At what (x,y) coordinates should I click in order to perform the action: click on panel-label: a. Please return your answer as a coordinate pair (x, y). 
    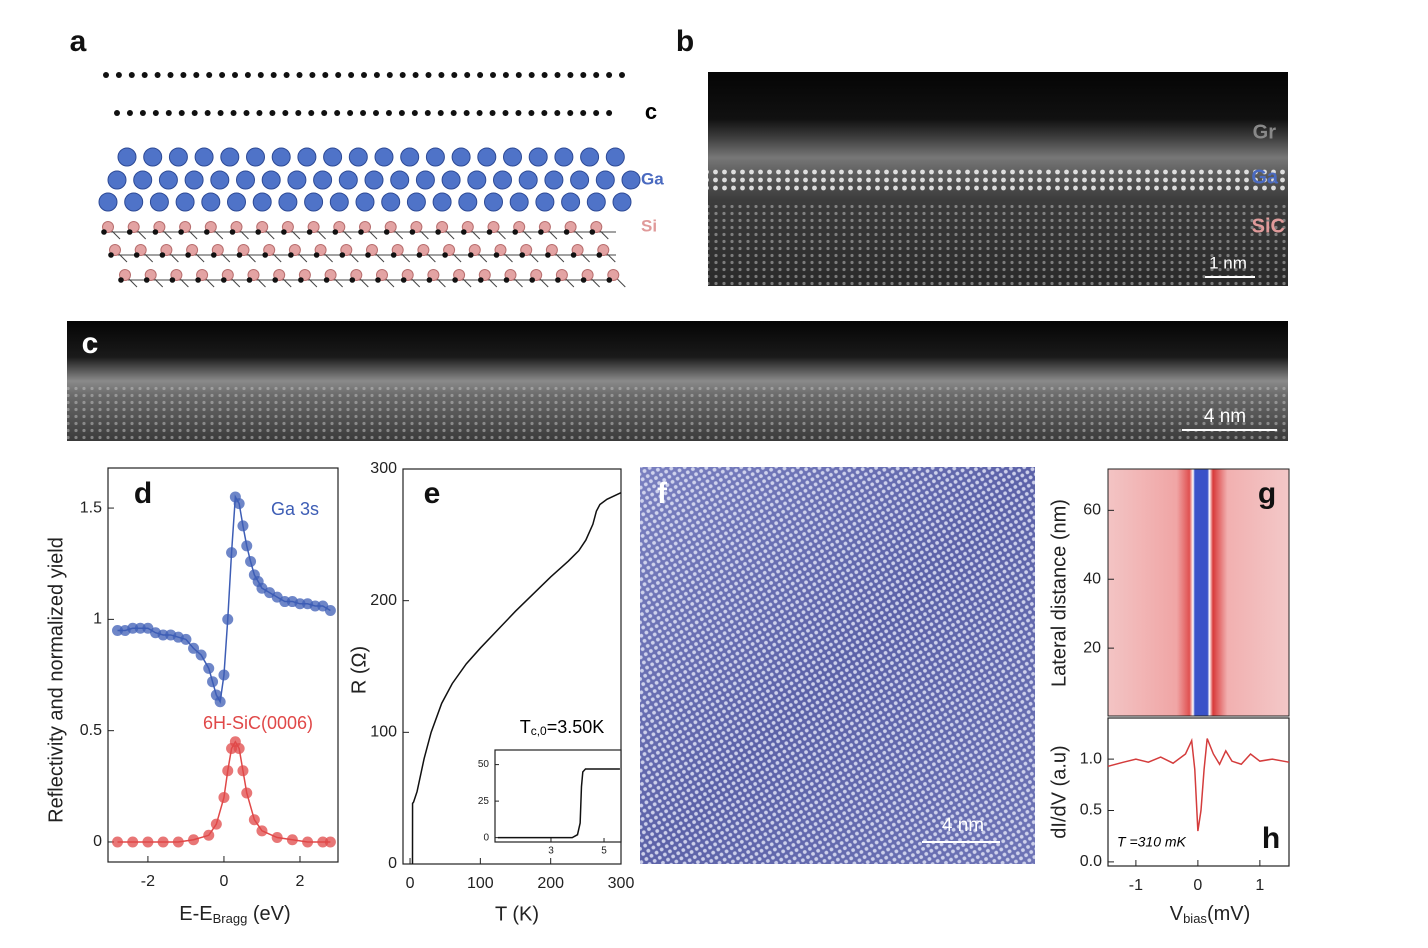
    Looking at the image, I should click on (78, 41).